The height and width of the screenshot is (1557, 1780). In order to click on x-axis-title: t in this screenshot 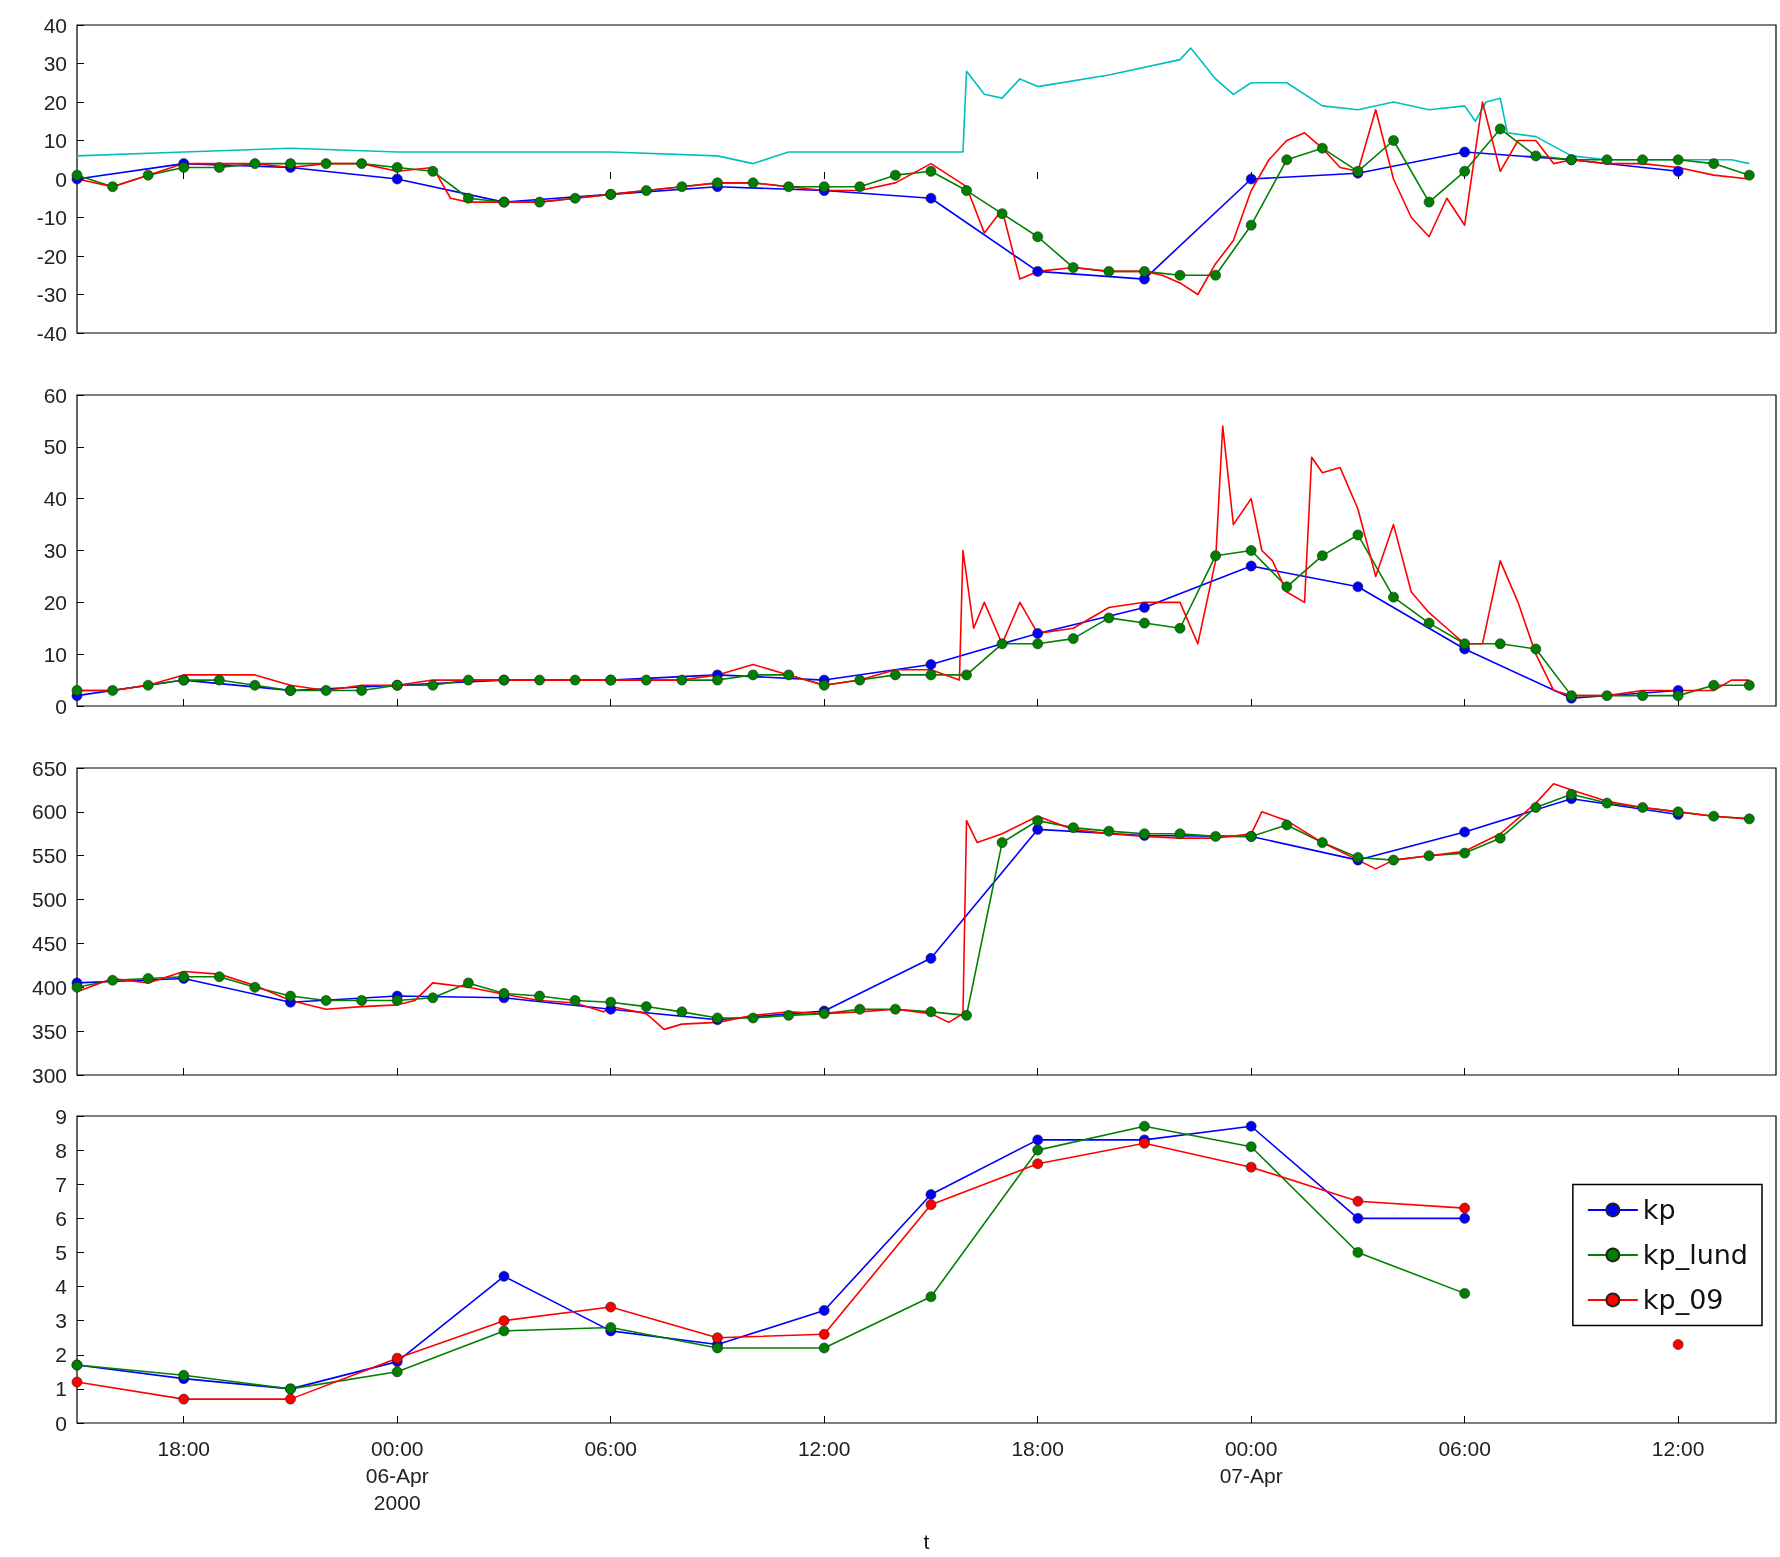, I will do `click(926, 1541)`.